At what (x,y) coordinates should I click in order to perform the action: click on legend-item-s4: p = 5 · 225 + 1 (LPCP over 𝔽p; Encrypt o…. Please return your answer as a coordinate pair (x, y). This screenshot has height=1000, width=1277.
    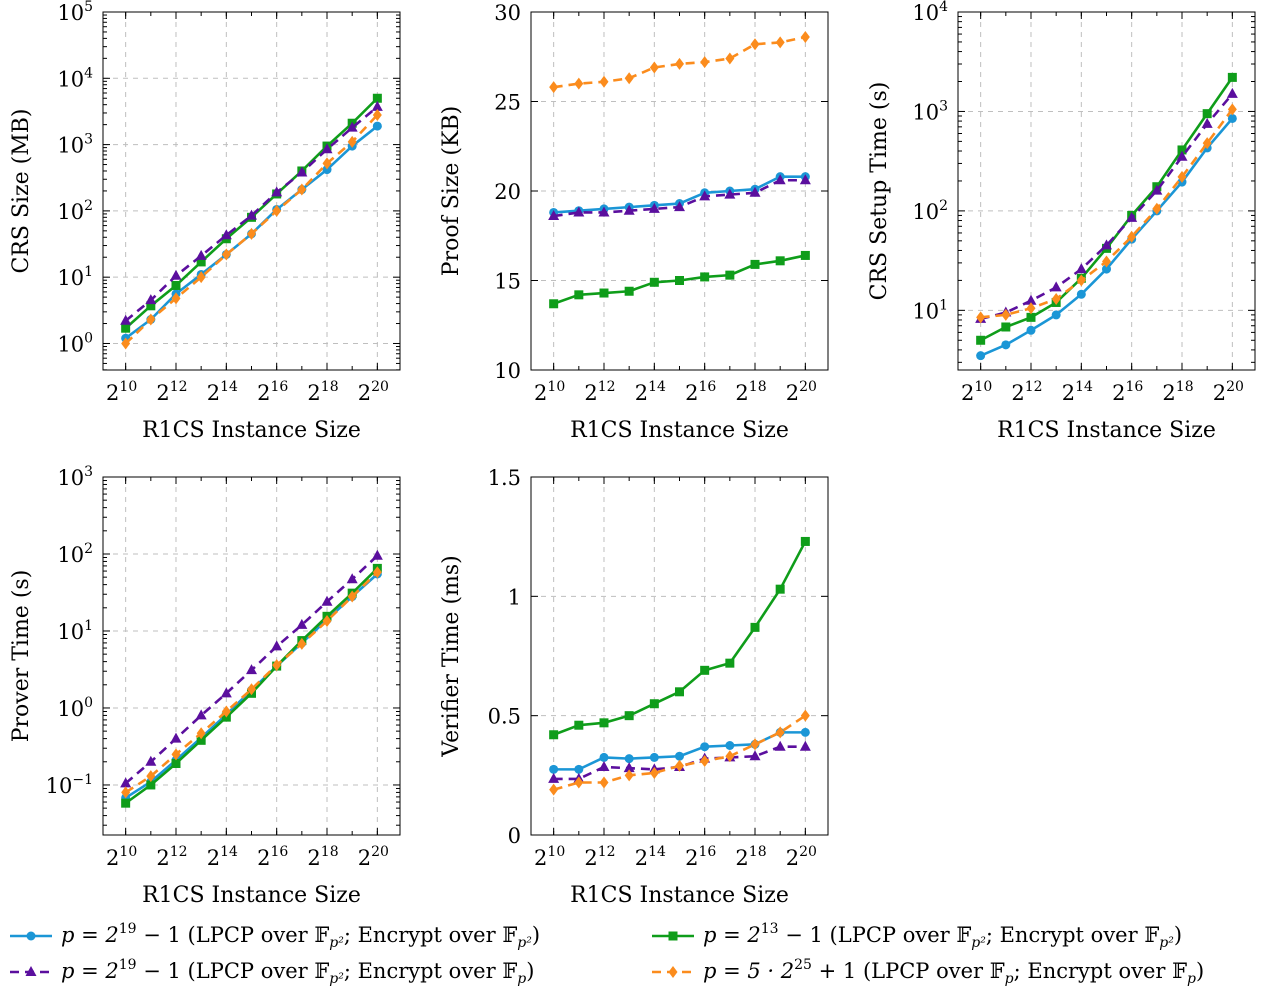
    Looking at the image, I should click on (928, 972).